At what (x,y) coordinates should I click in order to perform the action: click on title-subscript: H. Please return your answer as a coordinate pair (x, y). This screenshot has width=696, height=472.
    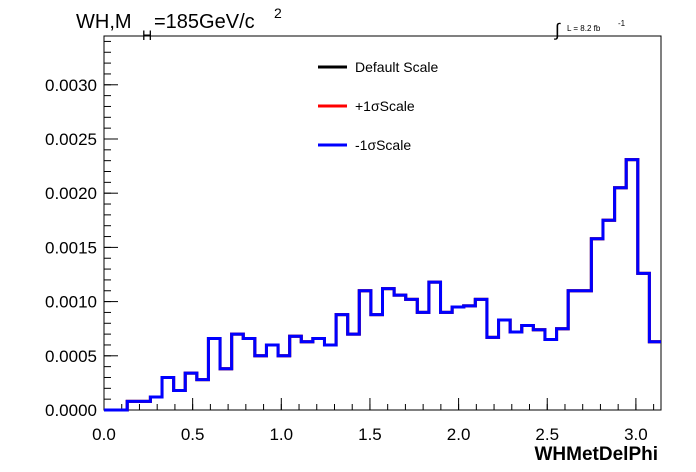
    Looking at the image, I should click on (147, 35).